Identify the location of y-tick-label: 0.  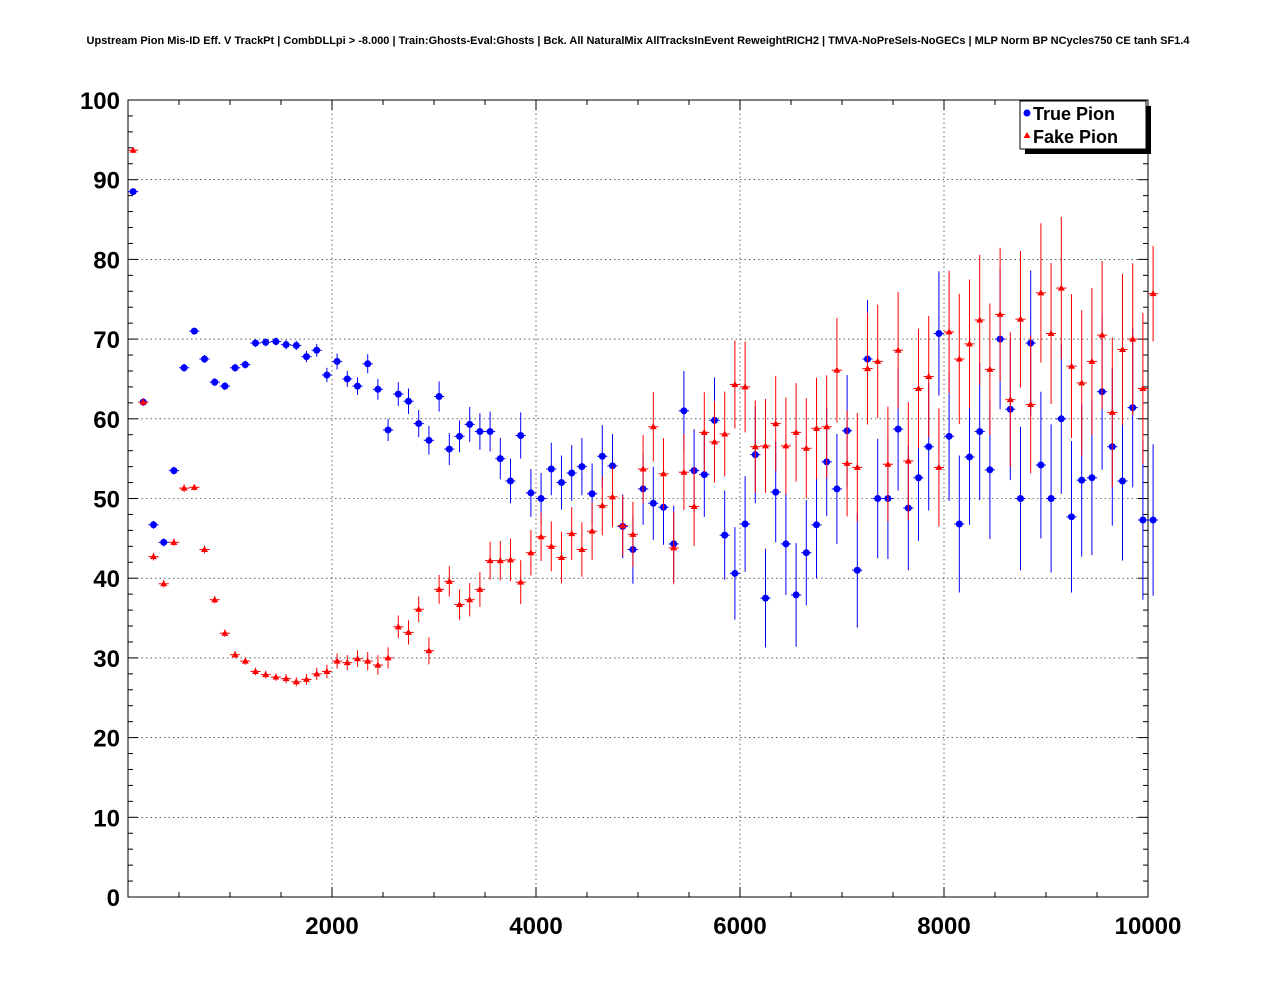
(113, 898).